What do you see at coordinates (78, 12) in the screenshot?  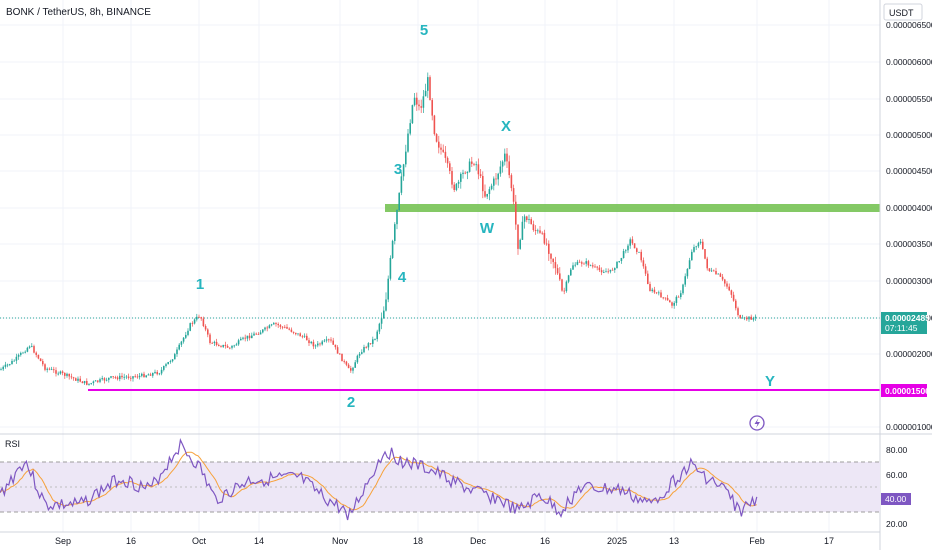 I see `symbol-header: BONK / TetherUS, 8h, BINANCE` at bounding box center [78, 12].